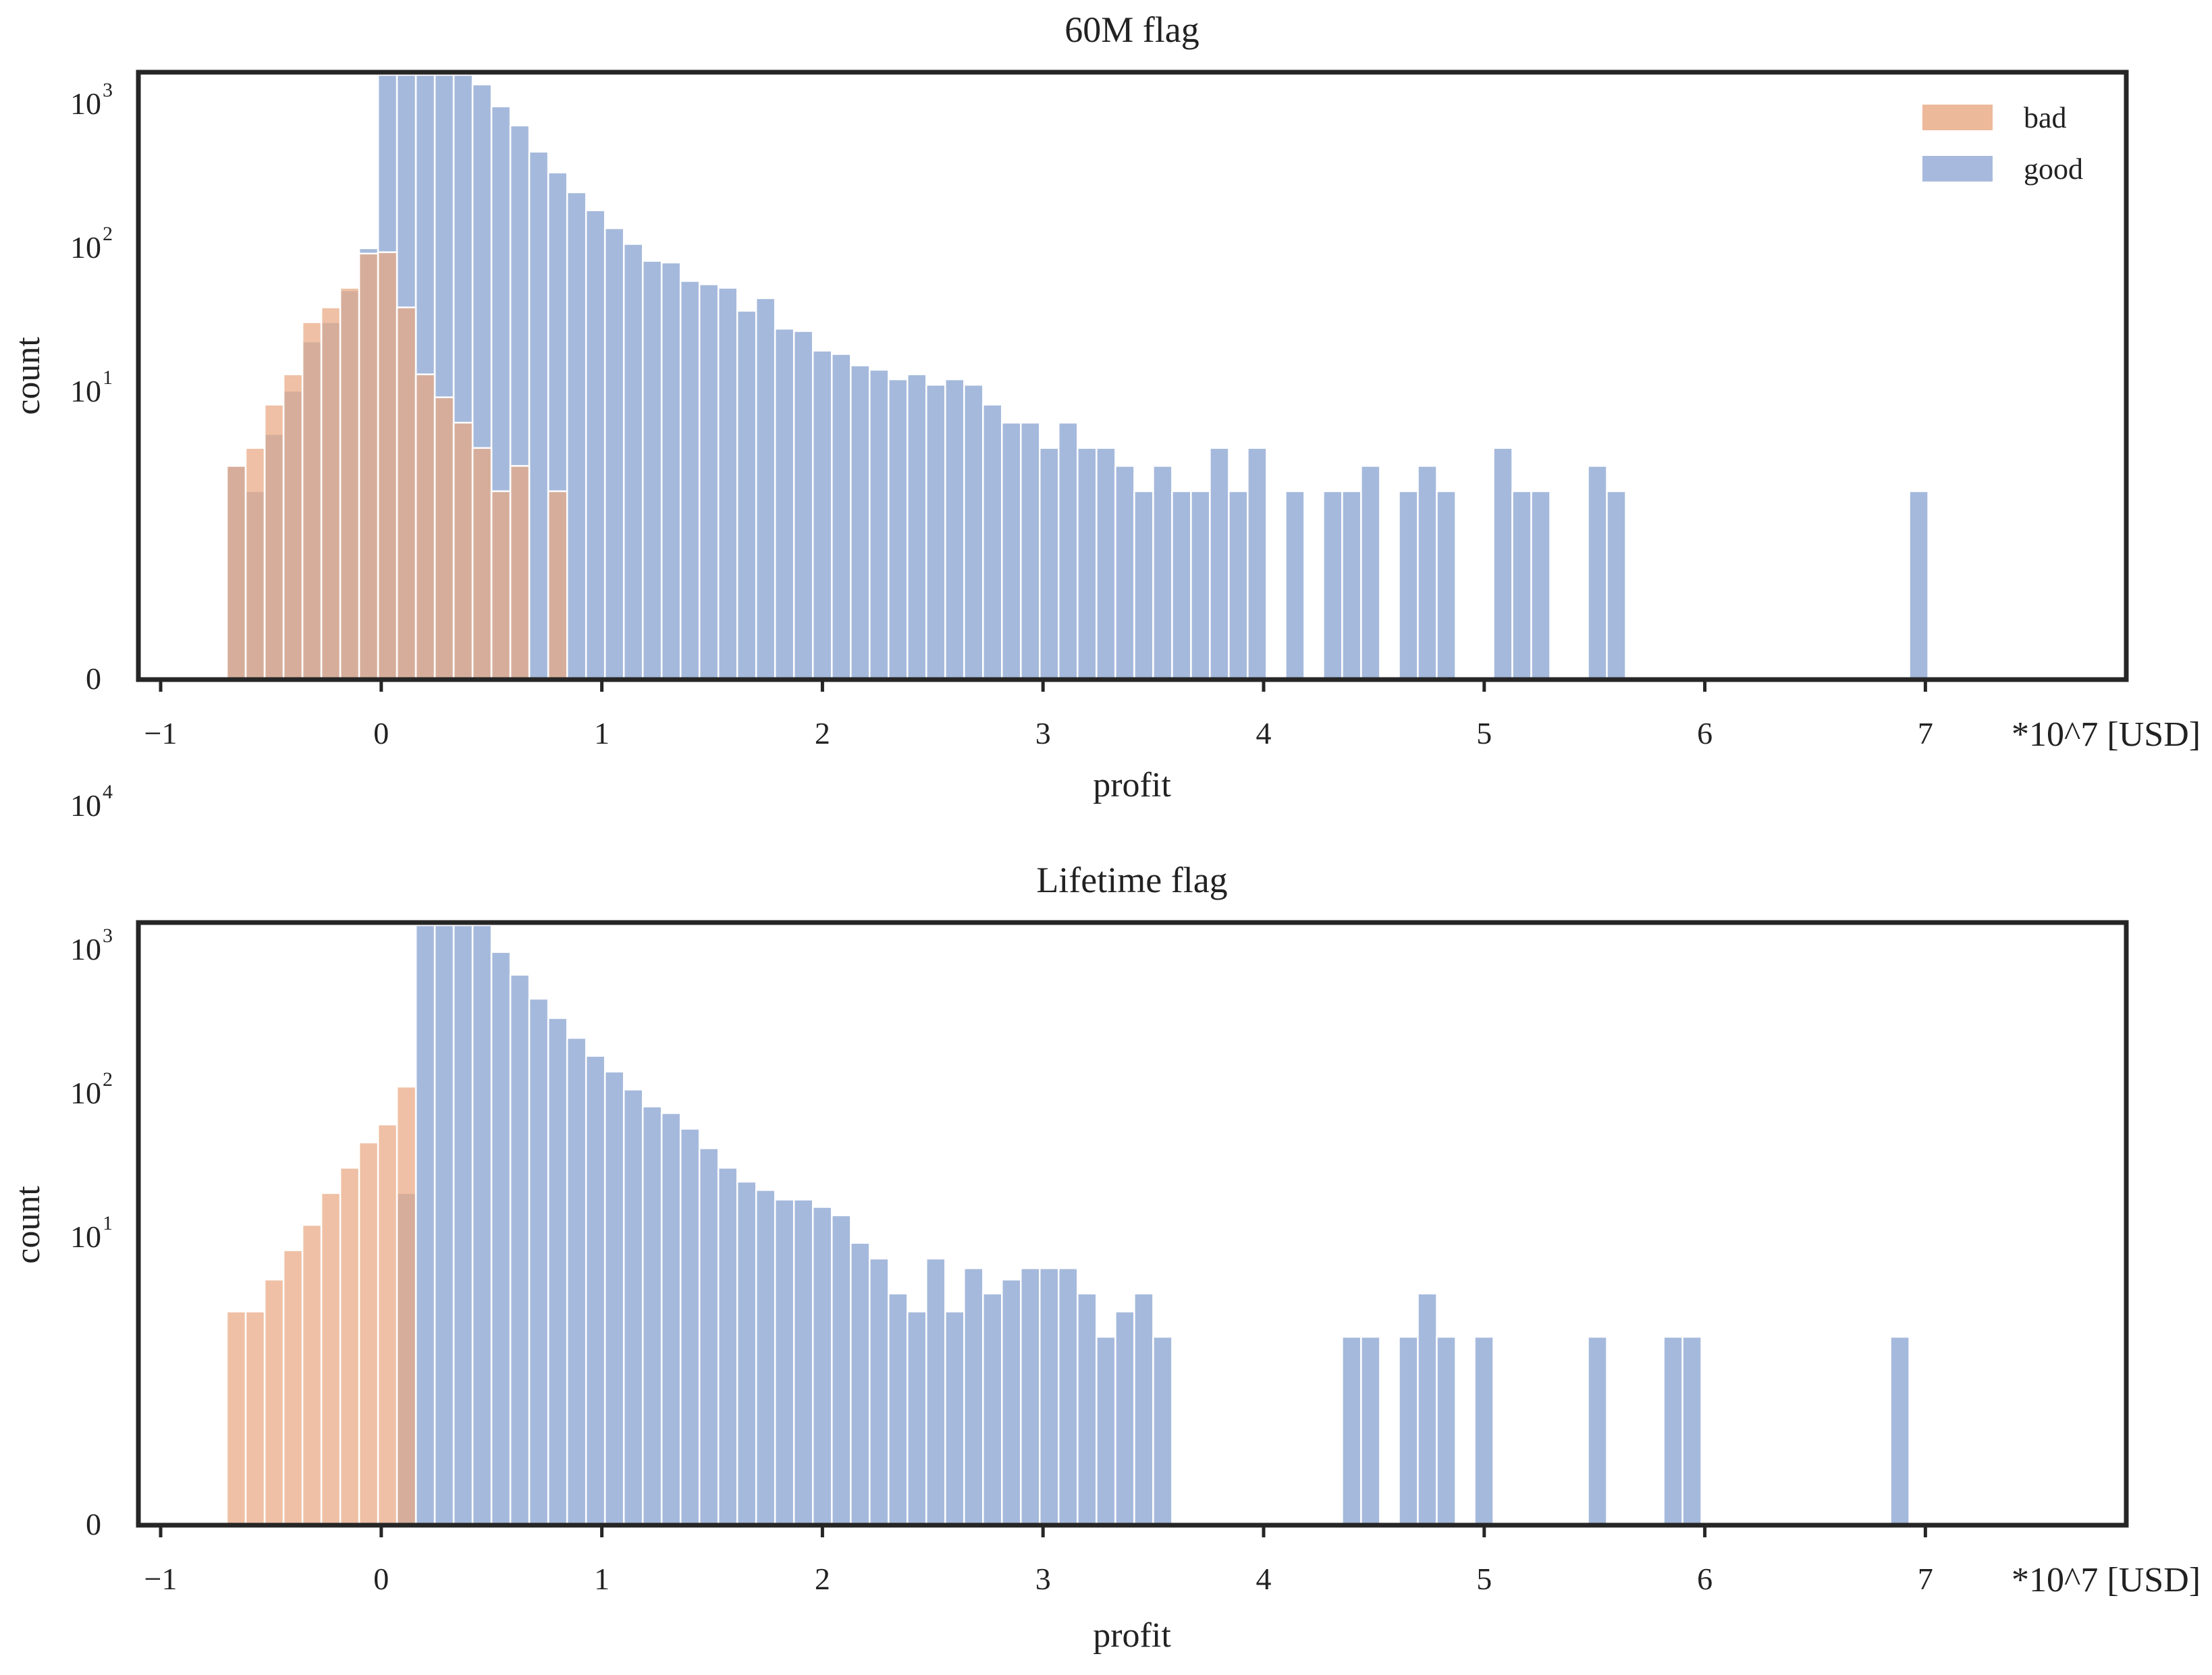  I want to click on x-tick-label: 6, so click(1704, 733).